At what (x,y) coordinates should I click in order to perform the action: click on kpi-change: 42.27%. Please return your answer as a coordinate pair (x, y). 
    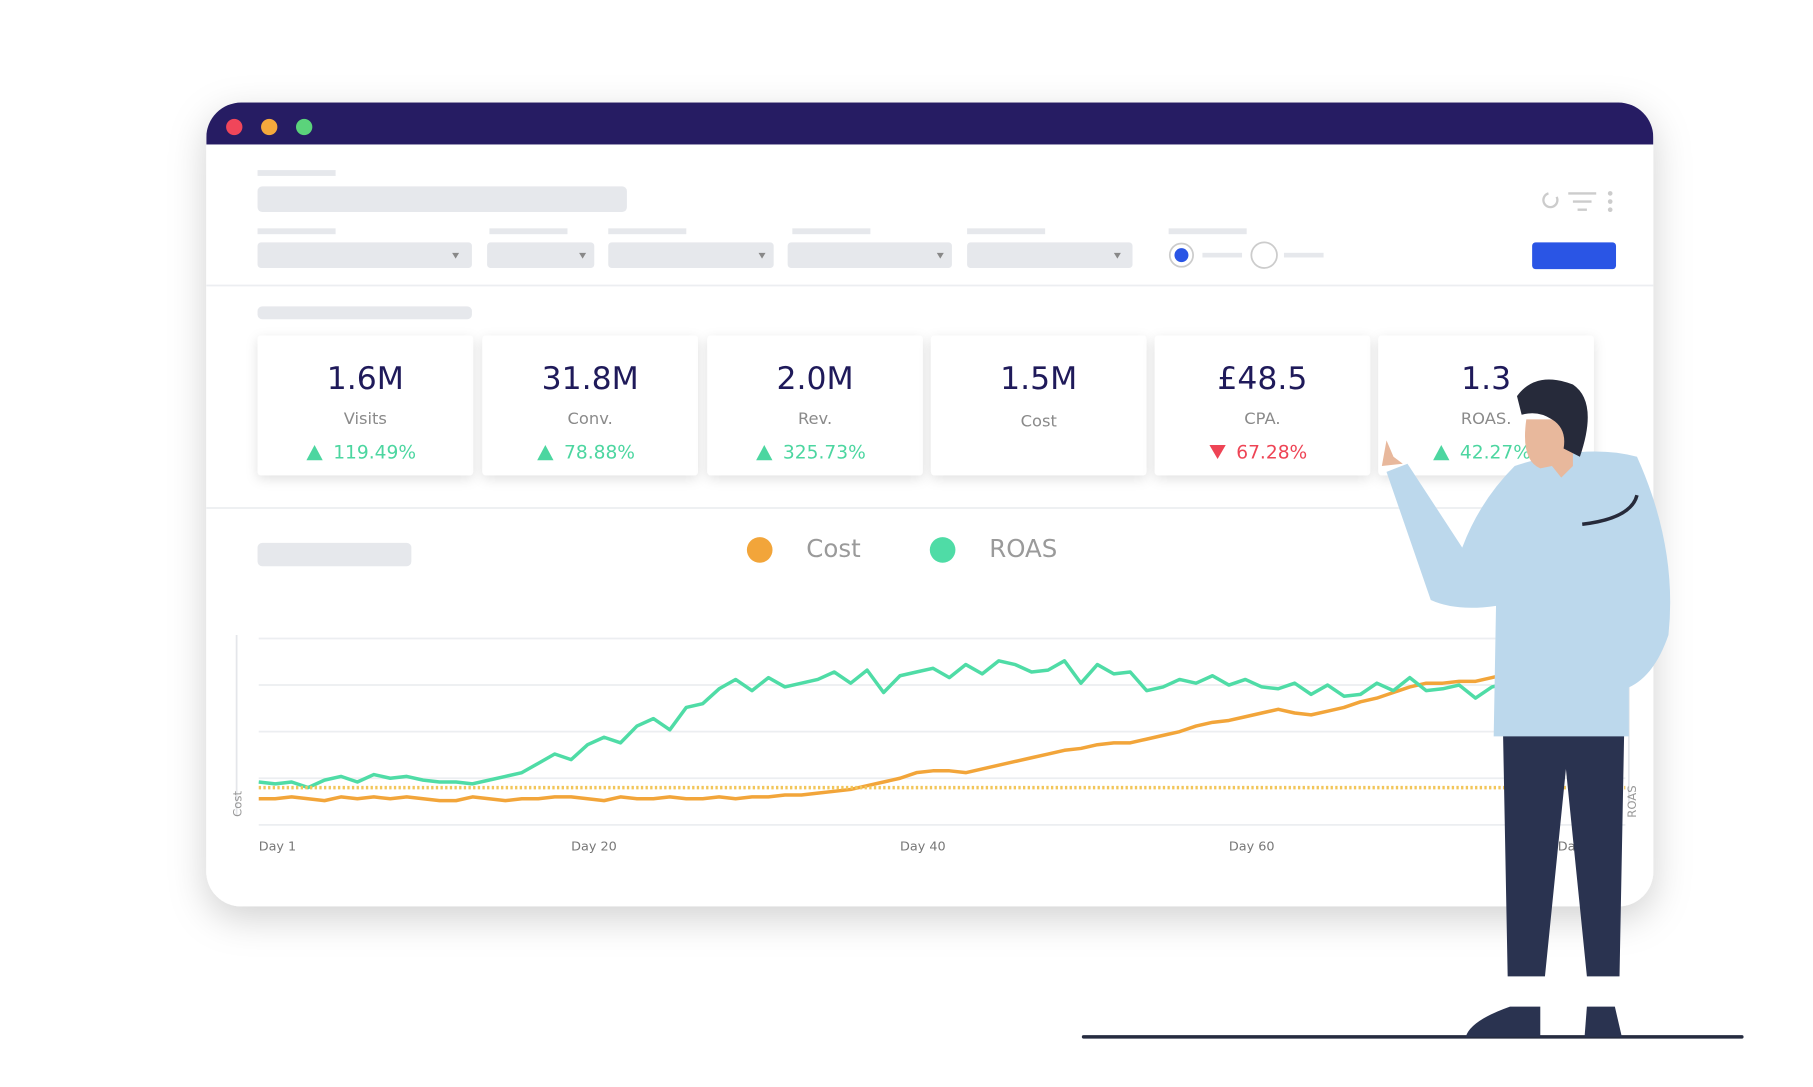
    Looking at the image, I should click on (1495, 453).